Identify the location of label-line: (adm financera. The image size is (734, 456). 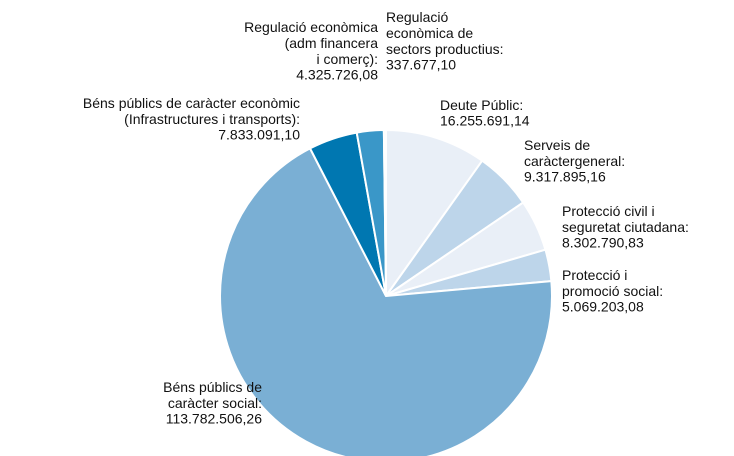
(332, 43).